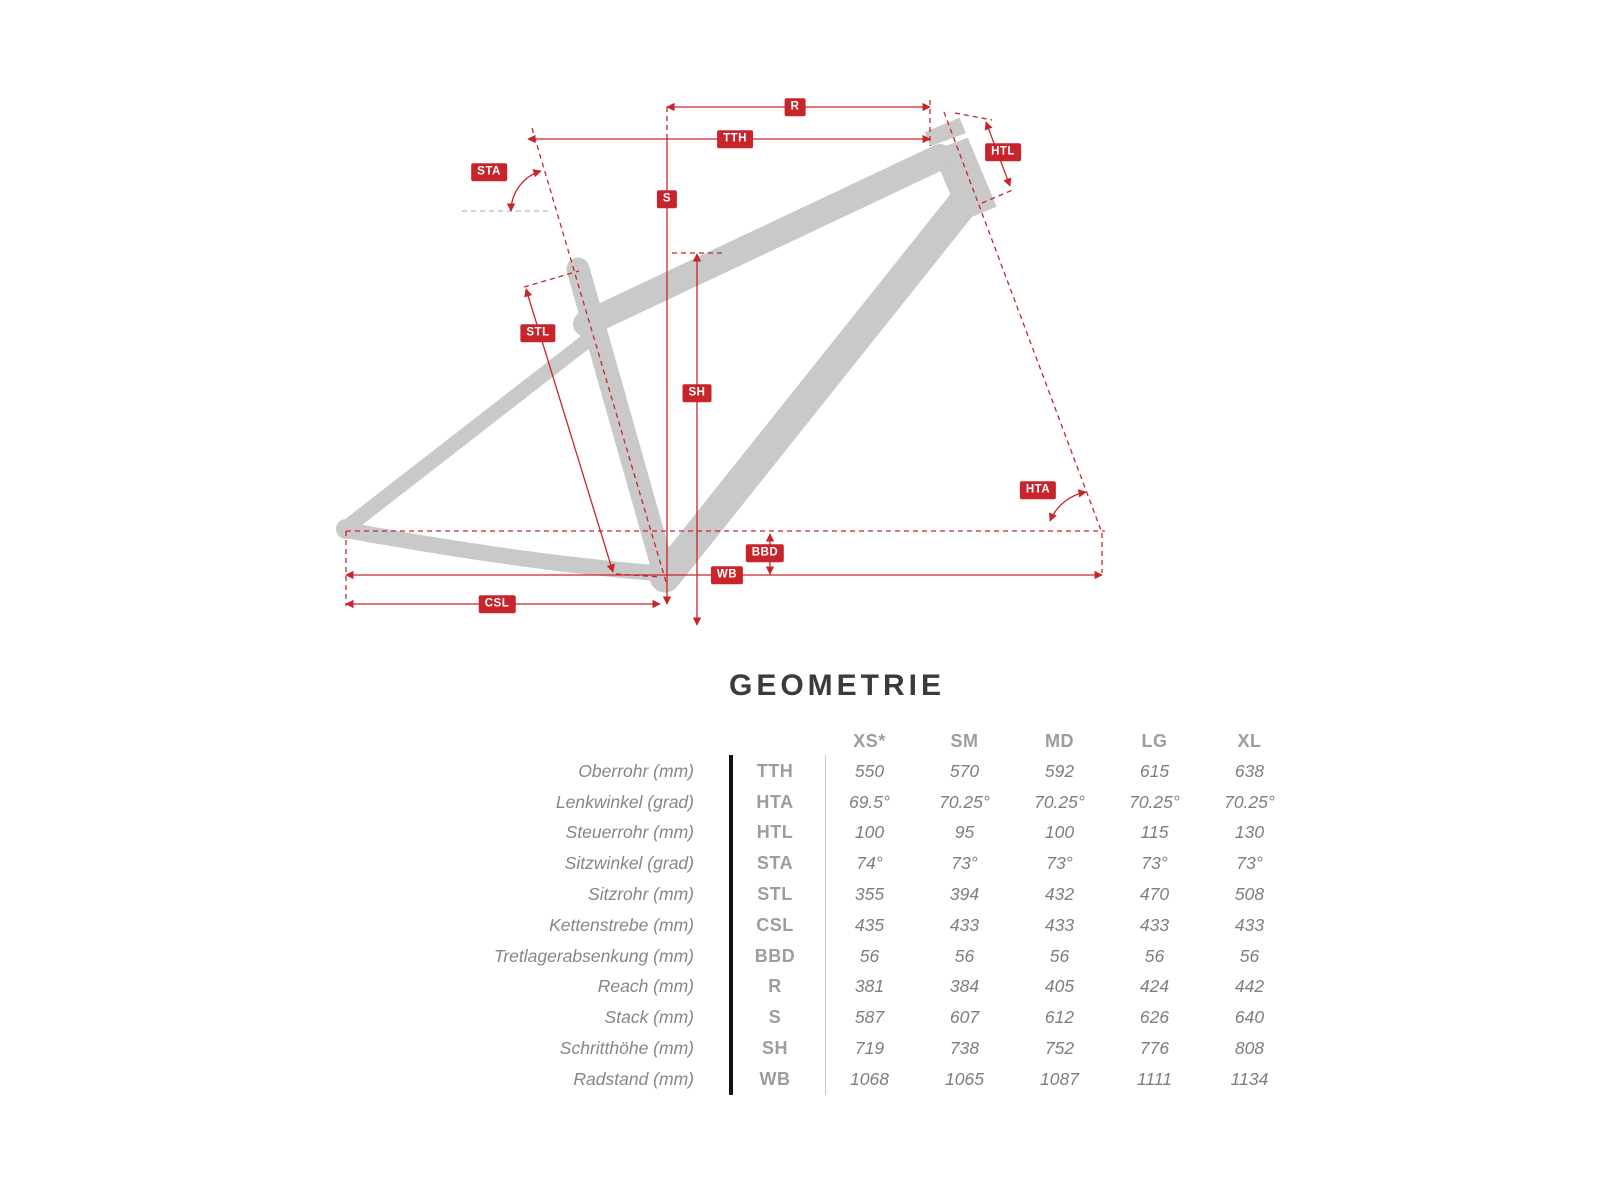 This screenshot has width=1600, height=1200. I want to click on cell-value: 592, so click(1059, 770).